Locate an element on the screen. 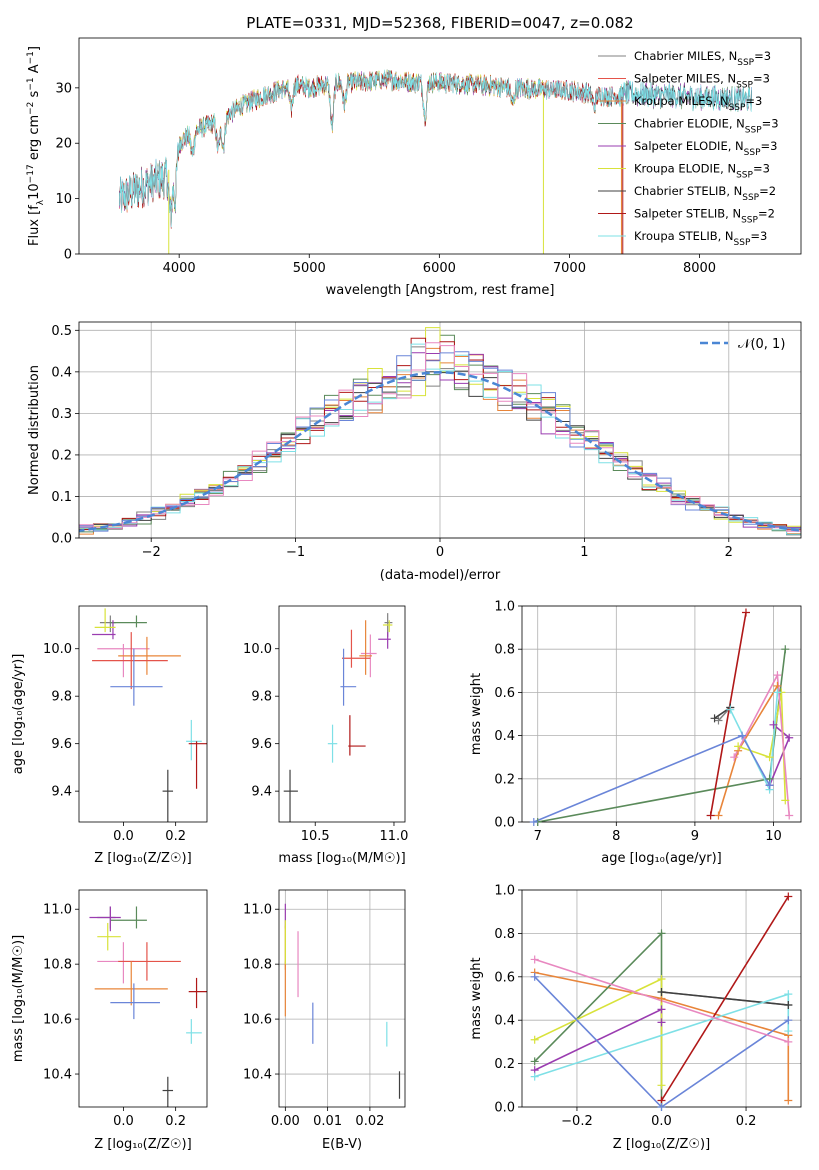 This screenshot has width=819, height=1170. y-tick-label: 0.6 is located at coordinates (504, 977).